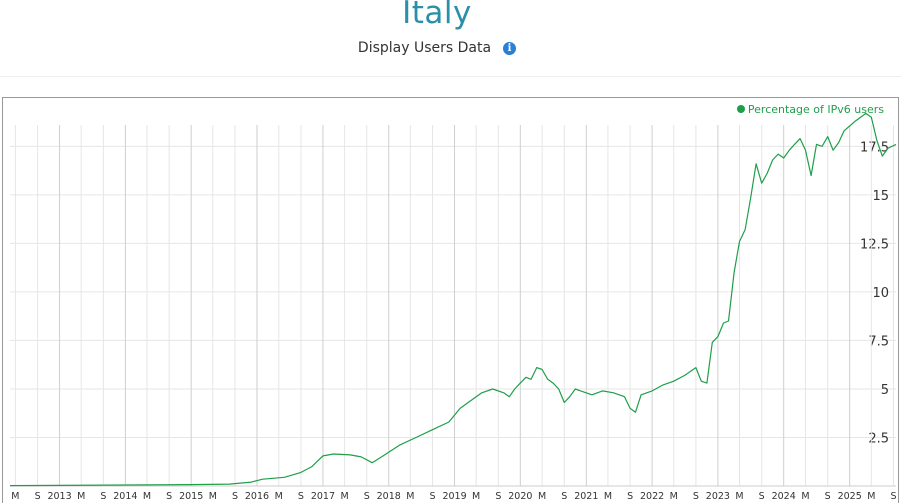 The width and height of the screenshot is (901, 503). Describe the element at coordinates (257, 496) in the screenshot. I see `x-tick-label: 2016` at that location.